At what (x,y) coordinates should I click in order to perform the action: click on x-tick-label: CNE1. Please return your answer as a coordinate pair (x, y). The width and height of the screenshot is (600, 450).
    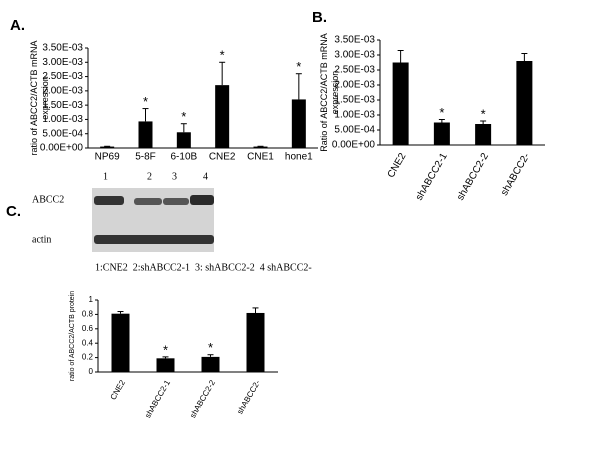
    Looking at the image, I should click on (260, 157).